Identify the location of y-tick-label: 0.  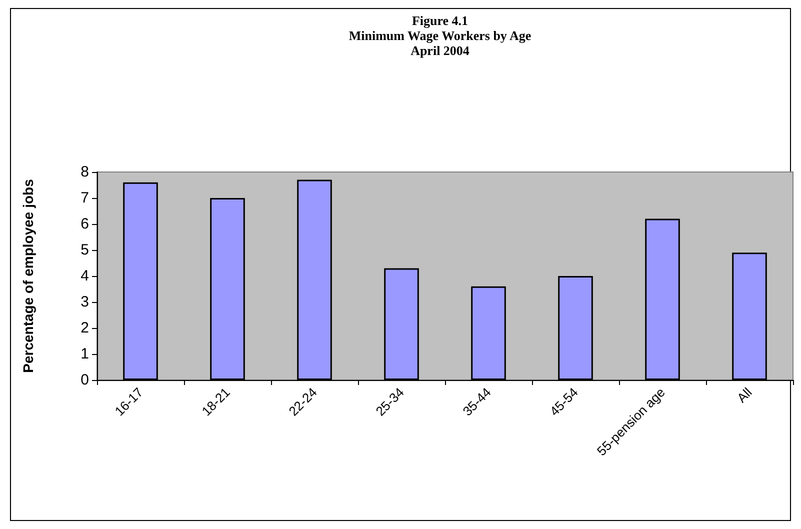
(84, 380).